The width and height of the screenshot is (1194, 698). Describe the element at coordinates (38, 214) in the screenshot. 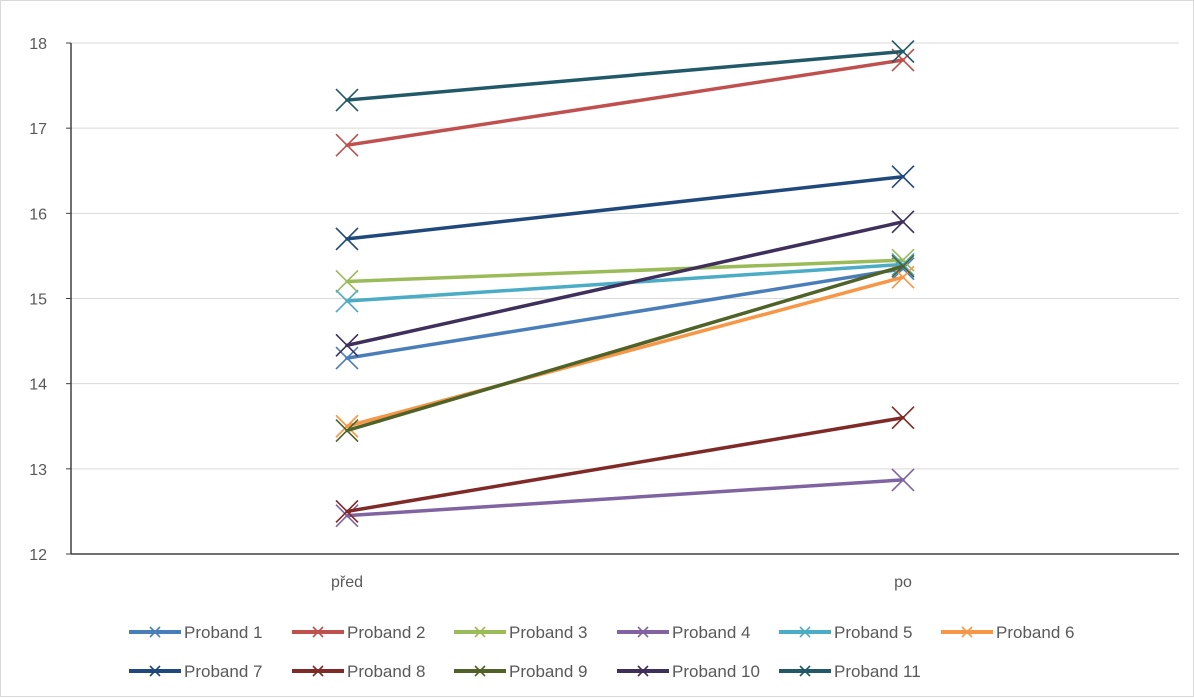

I see `y-tick-label: 16` at that location.